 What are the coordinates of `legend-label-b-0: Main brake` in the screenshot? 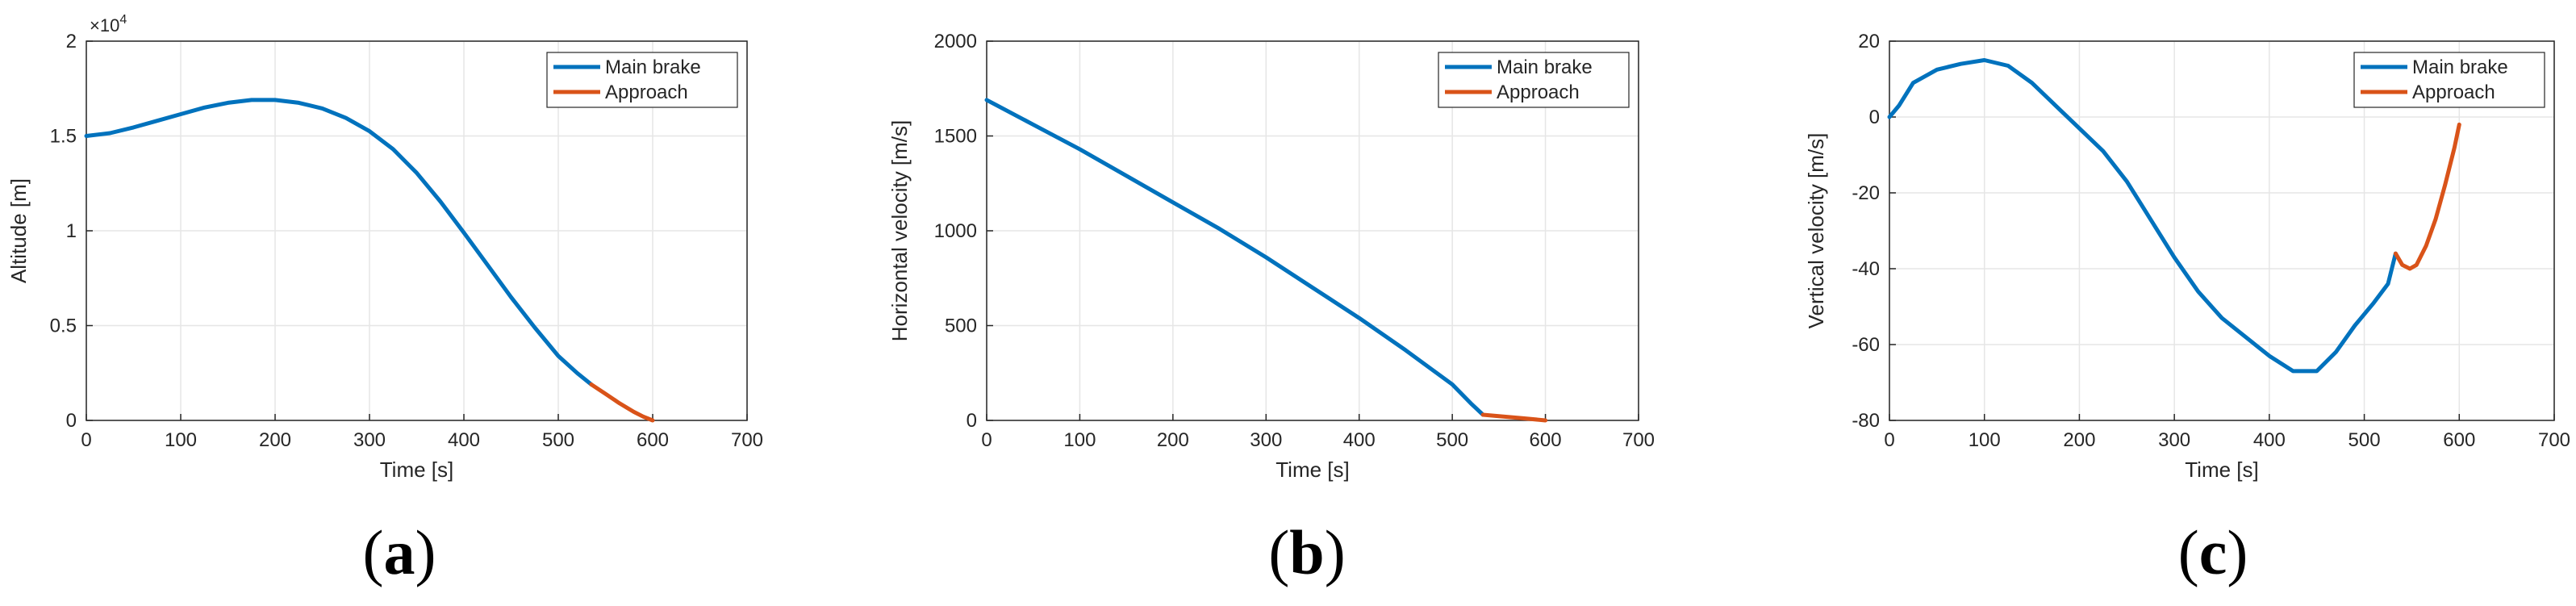 It's located at (1545, 67).